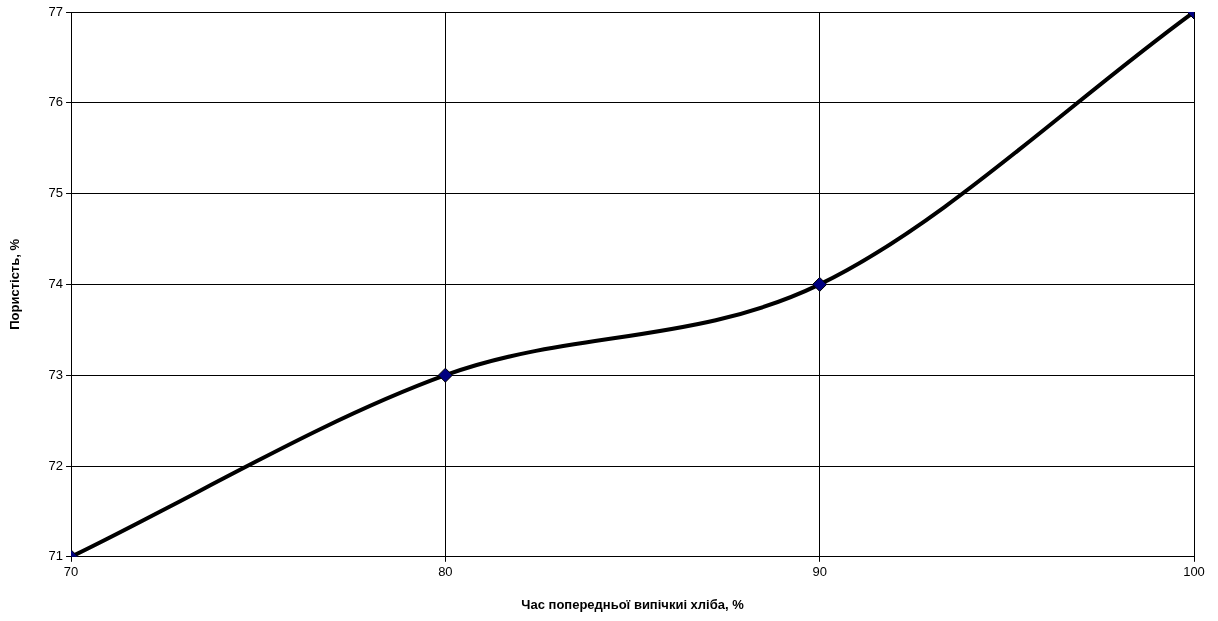  Describe the element at coordinates (56, 193) in the screenshot. I see `y-tick-label: 75` at that location.